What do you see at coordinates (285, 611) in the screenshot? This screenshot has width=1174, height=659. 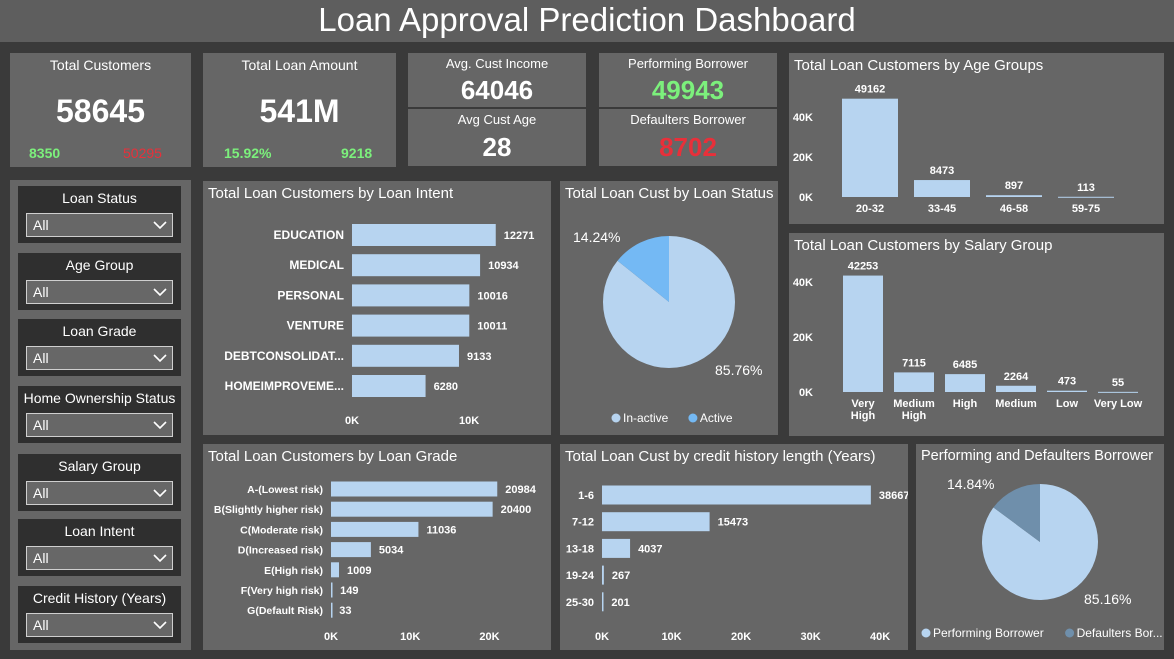 I see `category-label: G(Default Risk)` at bounding box center [285, 611].